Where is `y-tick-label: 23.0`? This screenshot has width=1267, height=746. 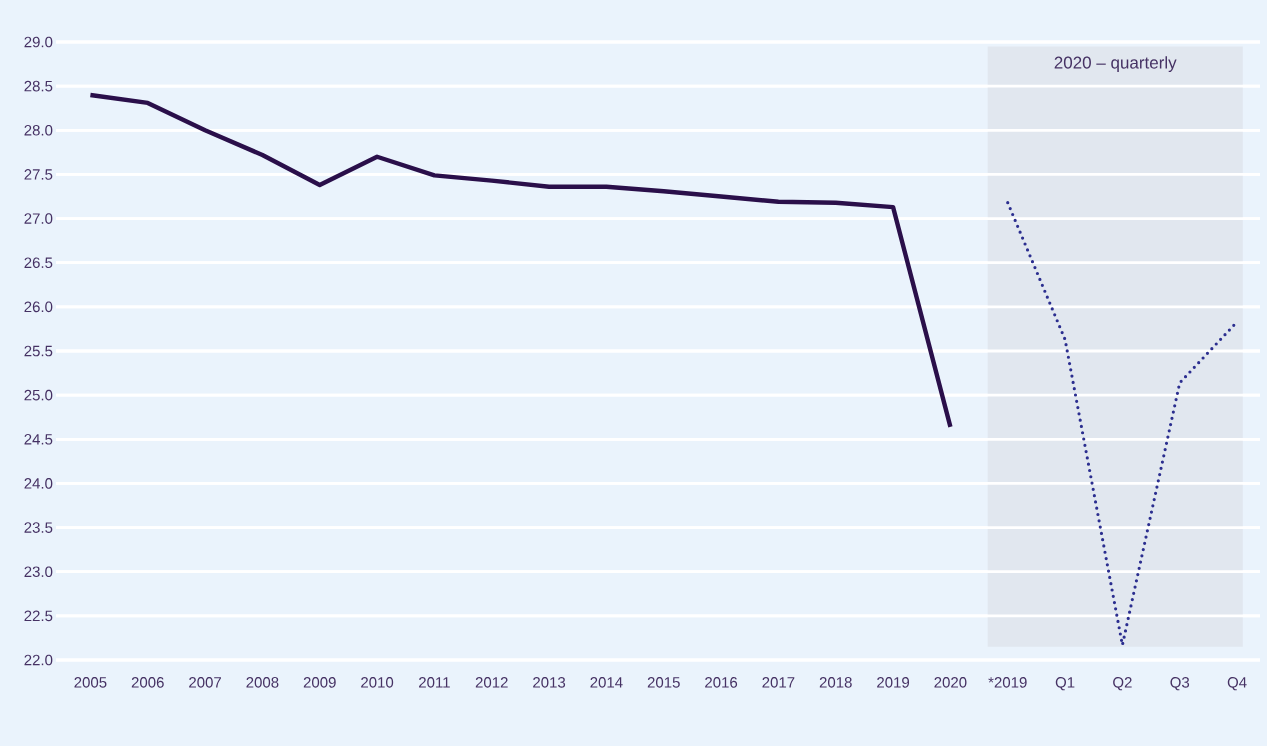 y-tick-label: 23.0 is located at coordinates (38, 572).